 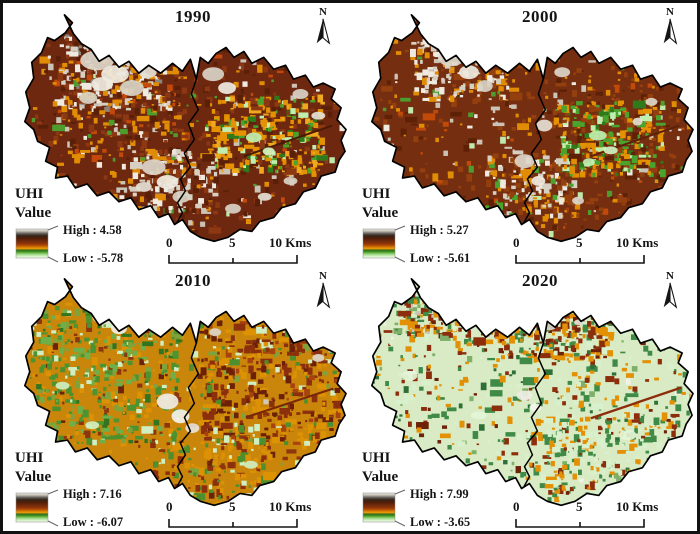 I want to click on map-legend: UHI Value High : 5.27 Low : -5.61, so click(x=416, y=225).